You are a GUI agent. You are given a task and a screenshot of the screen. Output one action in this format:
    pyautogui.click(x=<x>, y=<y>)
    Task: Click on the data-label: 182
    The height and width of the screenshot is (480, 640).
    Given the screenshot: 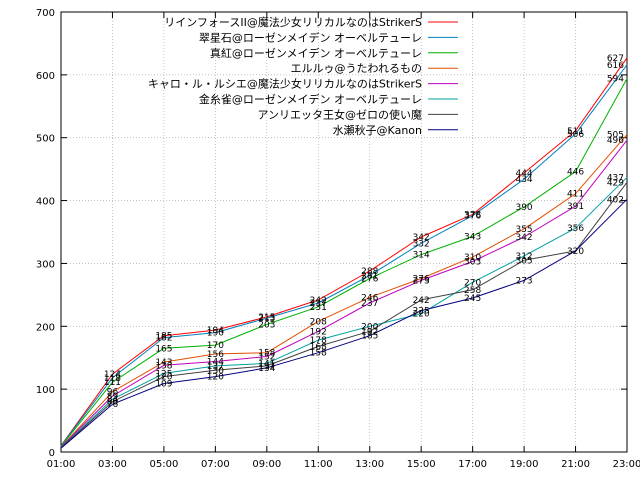 What is the action you would take?
    pyautogui.click(x=163, y=339)
    